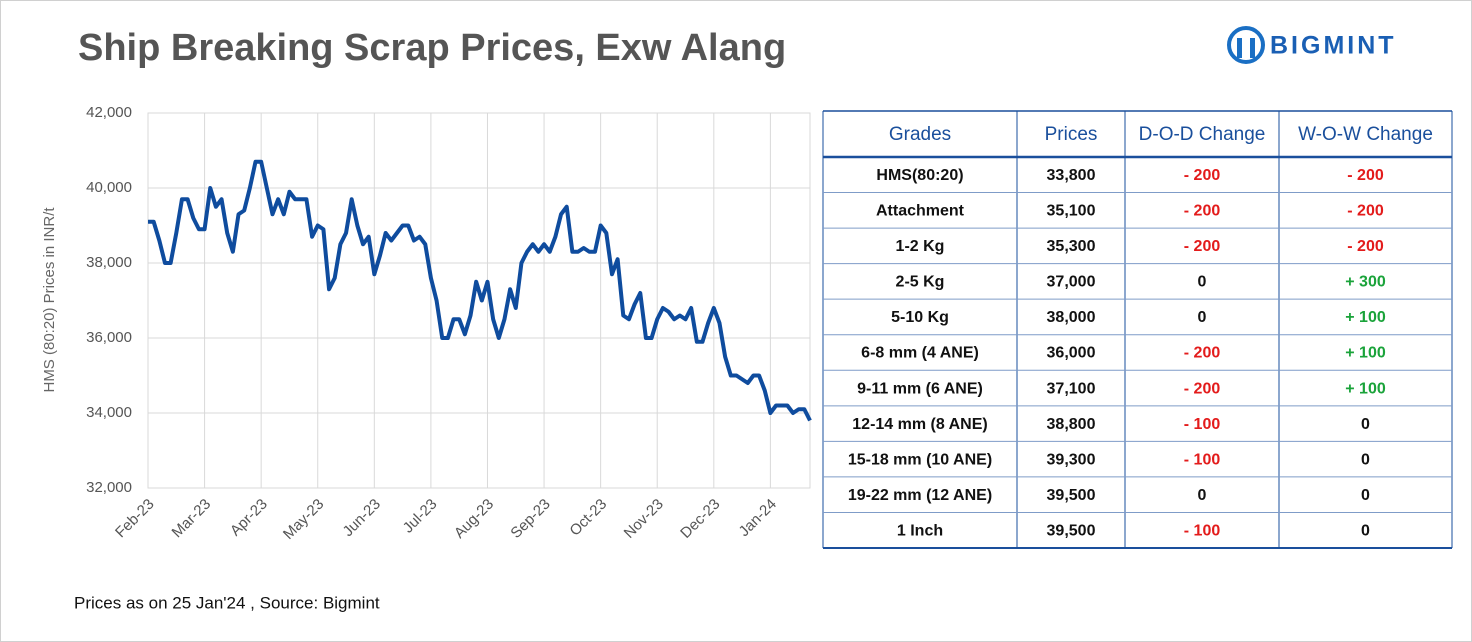  What do you see at coordinates (1071, 211) in the screenshot?
I see `table-cell: 35,100` at bounding box center [1071, 211].